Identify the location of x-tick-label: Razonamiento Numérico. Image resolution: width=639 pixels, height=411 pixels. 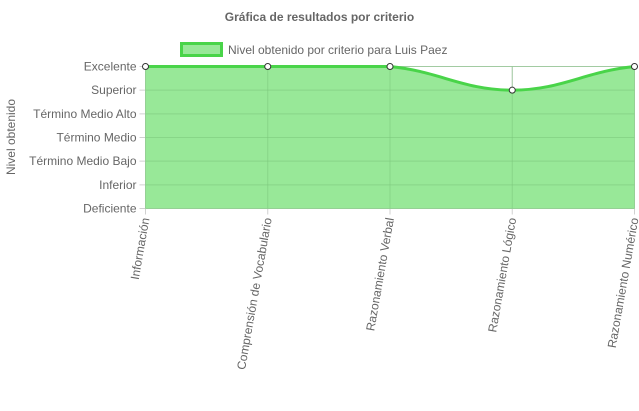
(622, 282).